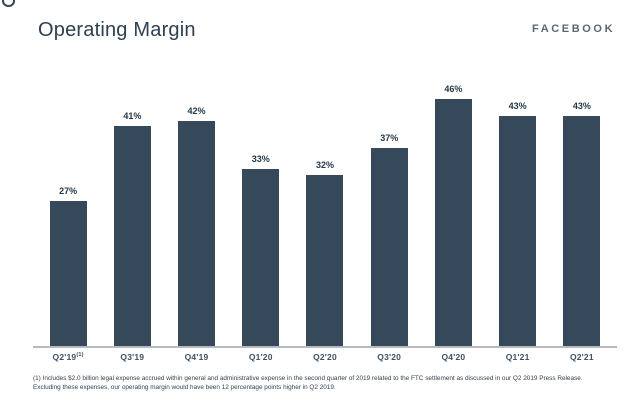 This screenshot has height=404, width=630. I want to click on x-tick-label: Q3'19, so click(132, 357).